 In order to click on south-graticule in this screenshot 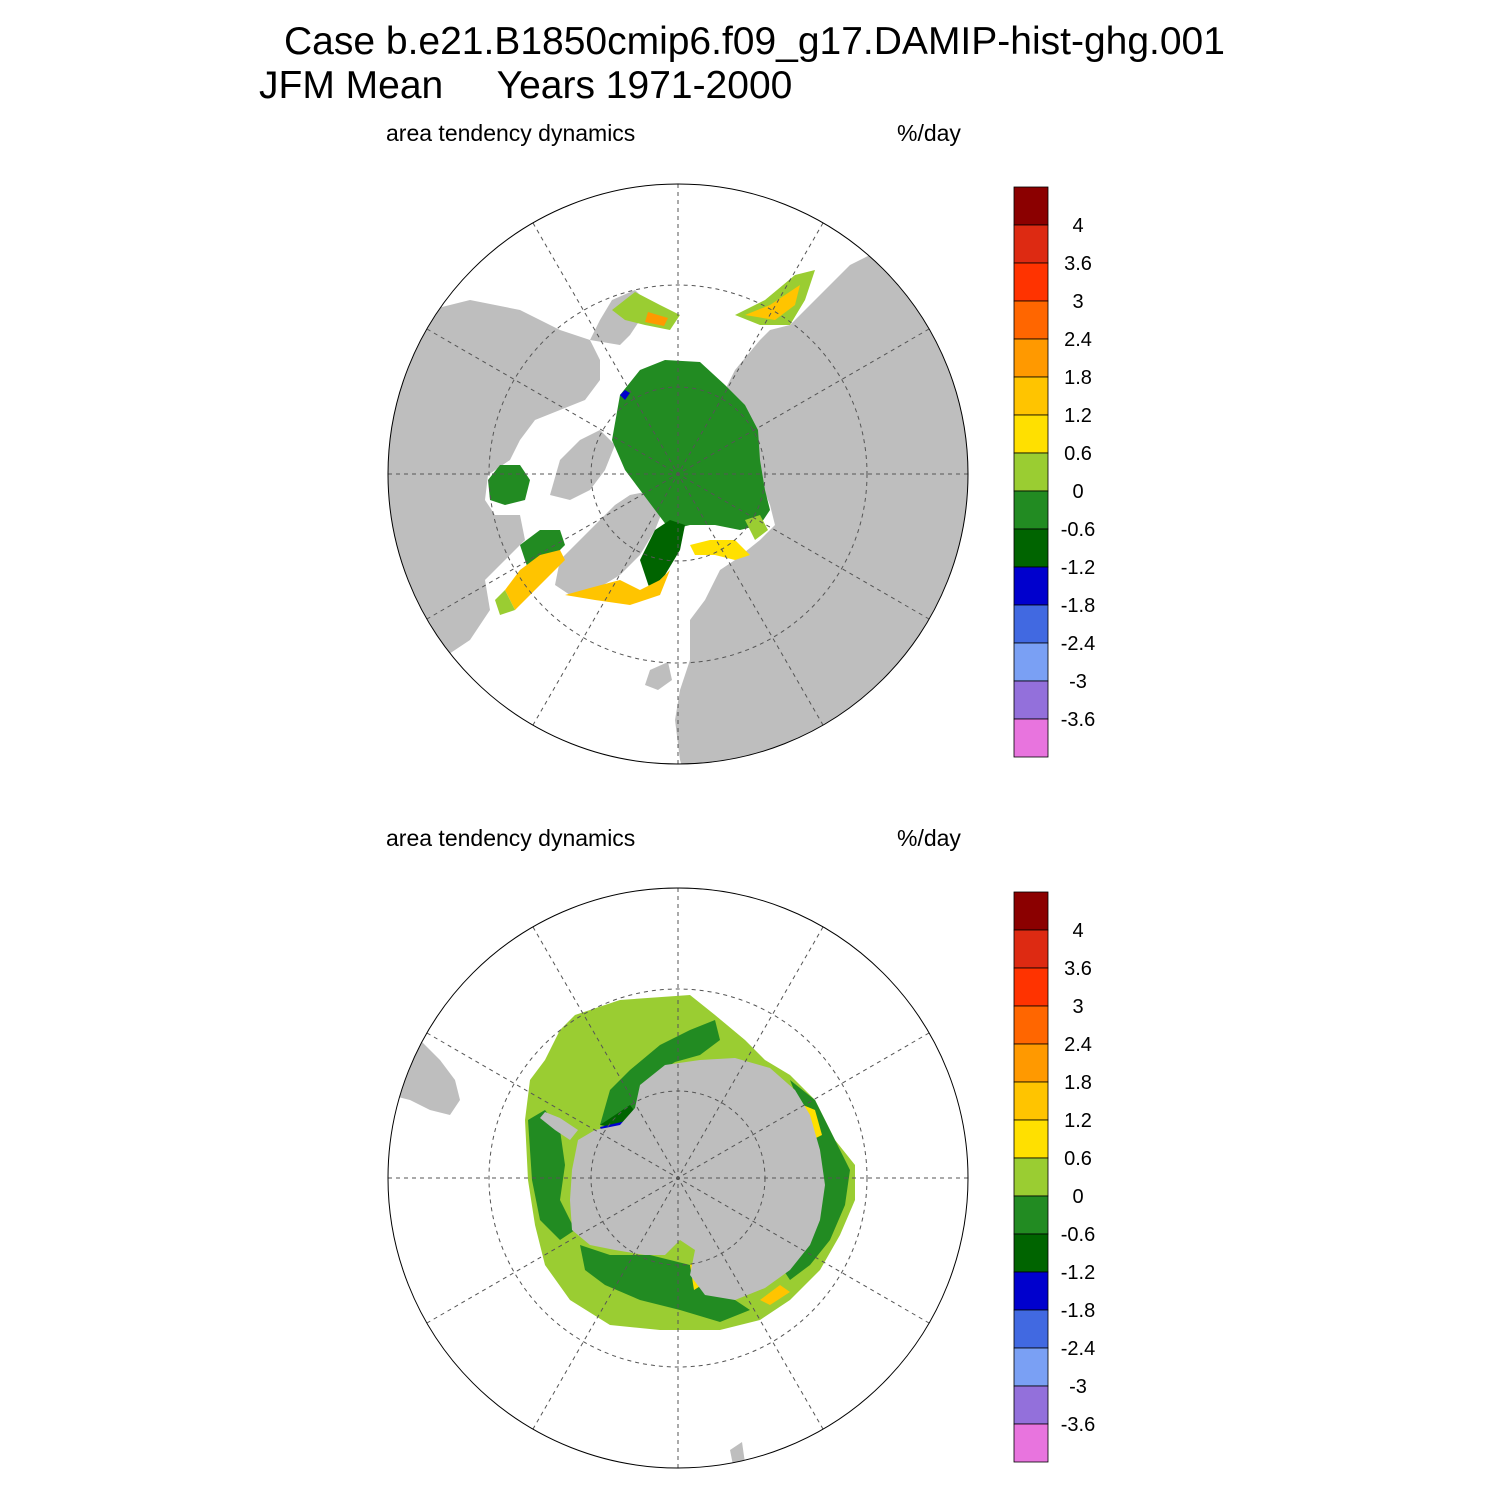, I will do `click(678, 1178)`.